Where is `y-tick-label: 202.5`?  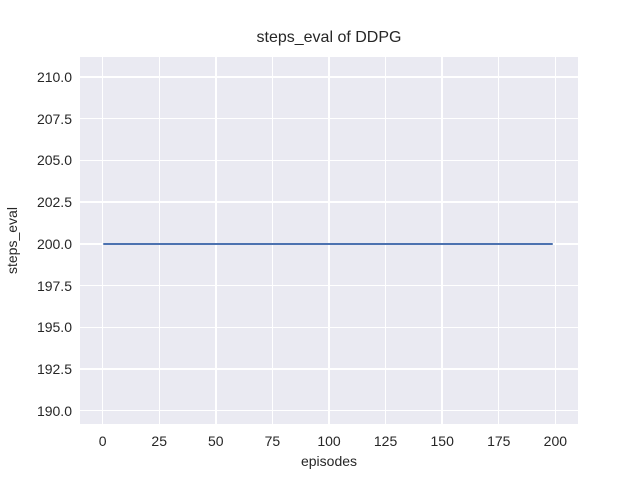 y-tick-label: 202.5 is located at coordinates (54, 202).